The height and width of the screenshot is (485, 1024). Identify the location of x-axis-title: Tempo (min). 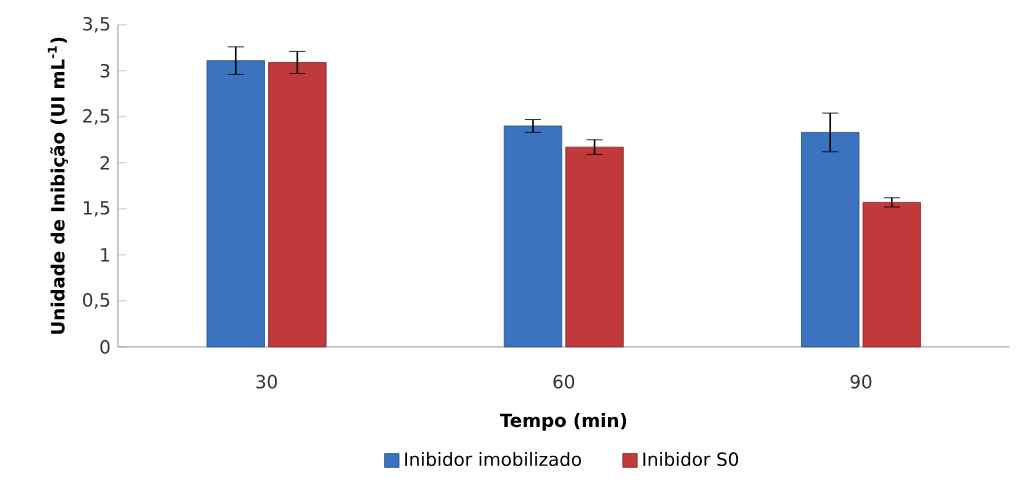
(563, 422).